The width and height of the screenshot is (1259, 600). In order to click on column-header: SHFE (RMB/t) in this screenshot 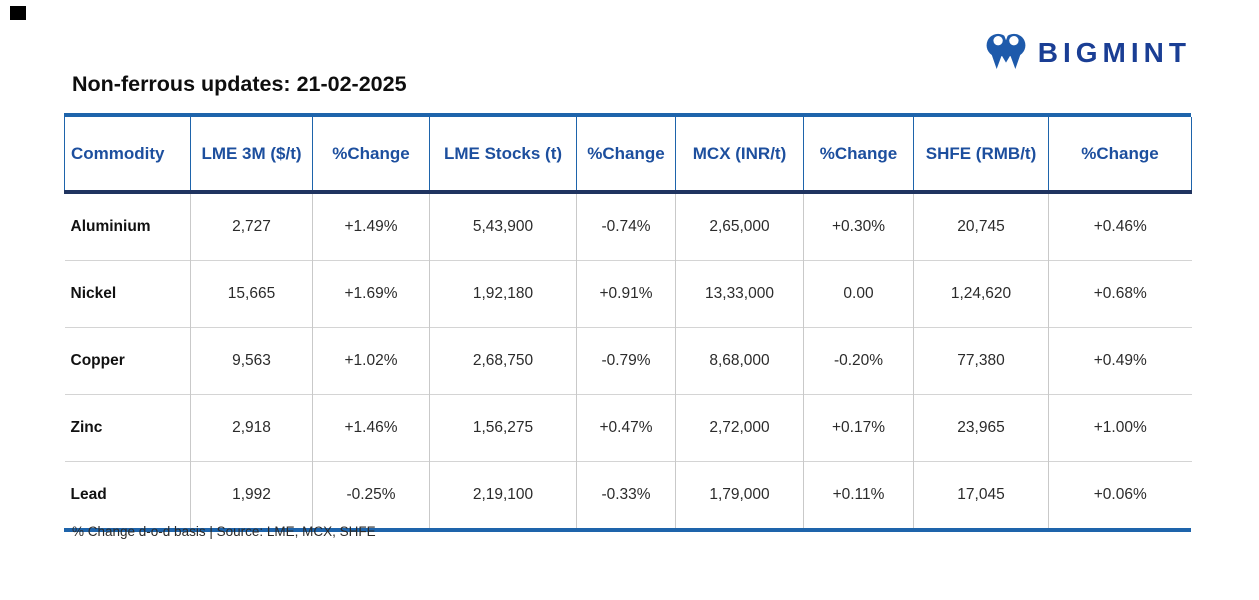, I will do `click(981, 155)`.